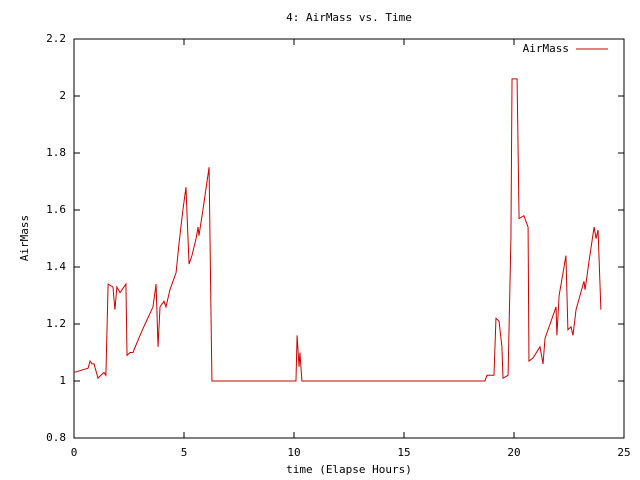  Describe the element at coordinates (56, 209) in the screenshot. I see `y-tick-label: 1.6` at that location.